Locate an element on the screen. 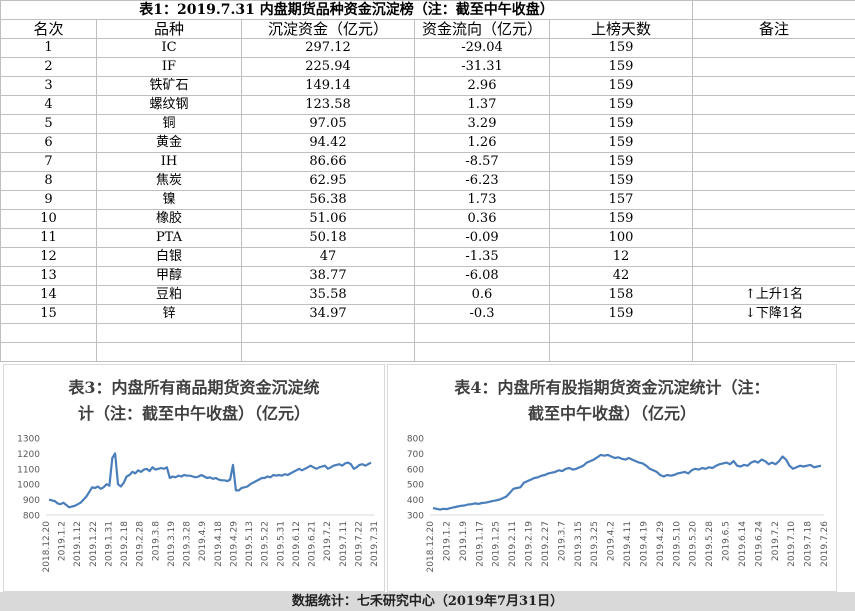 The width and height of the screenshot is (855, 611). index-chart-title: 表4：内盘所有股指期货资金沉淀统计（注： 截至中午收盘）（亿元） is located at coordinates (612, 401).